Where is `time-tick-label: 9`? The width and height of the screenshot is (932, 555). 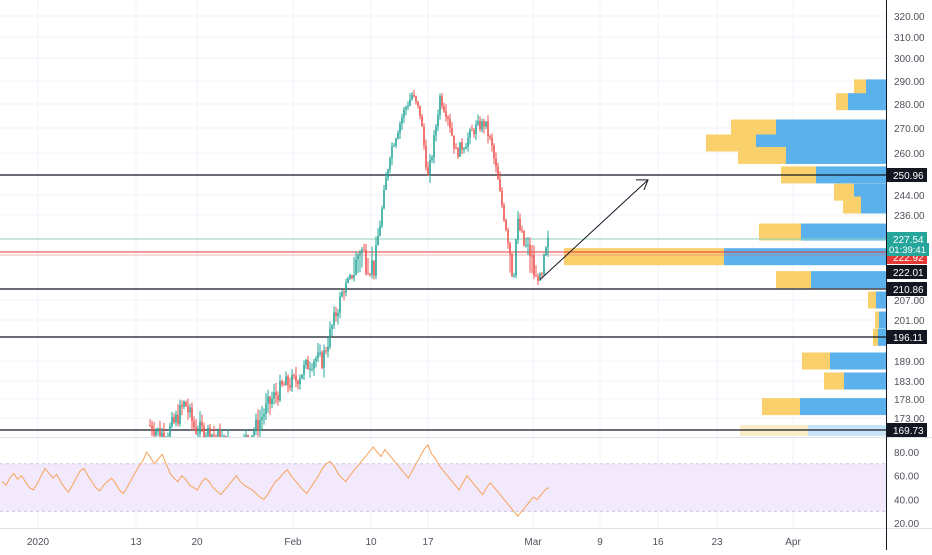
time-tick-label: 9 is located at coordinates (600, 542).